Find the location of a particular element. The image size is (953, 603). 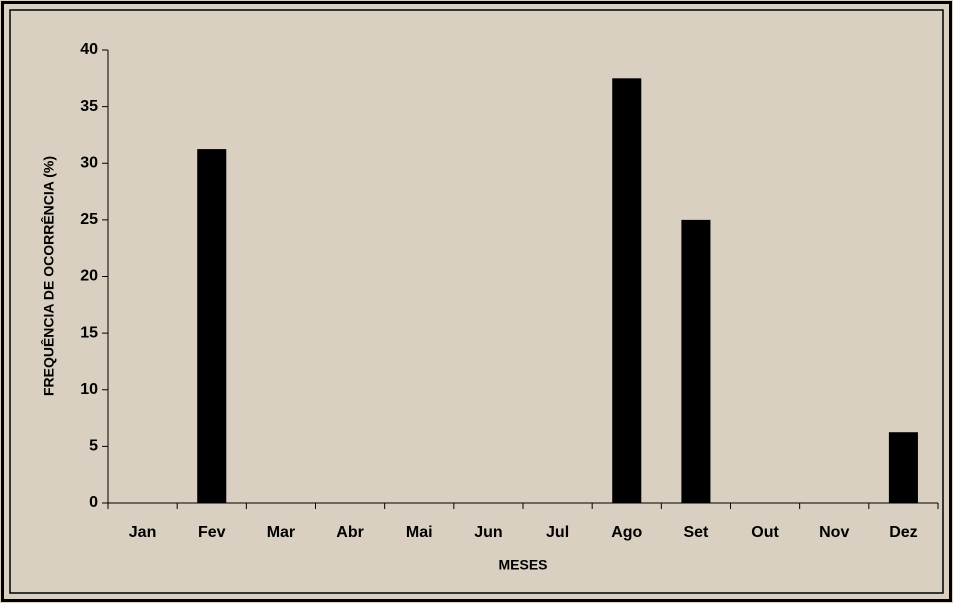

x-tick-label: Mar is located at coordinates (281, 532).